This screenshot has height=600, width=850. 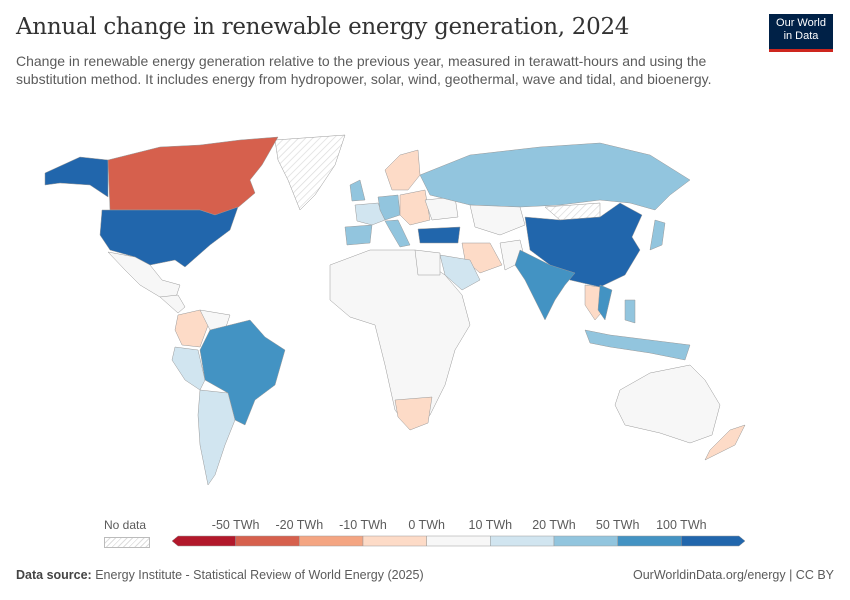 What do you see at coordinates (402, 170) in the screenshot?
I see `country-scandinavia` at bounding box center [402, 170].